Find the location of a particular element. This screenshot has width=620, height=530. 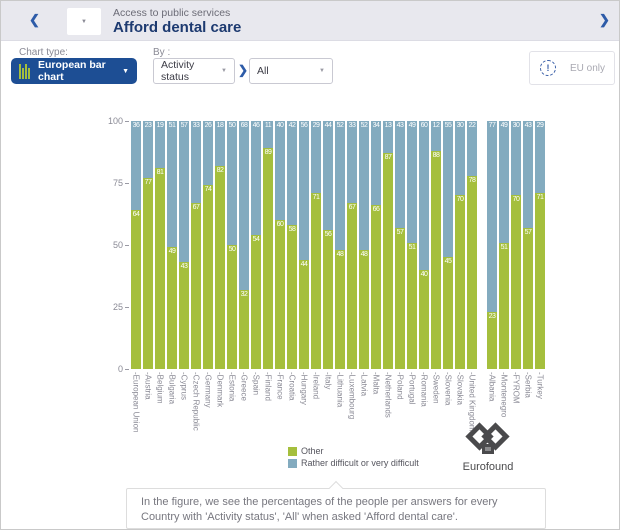

bar-albania: 77 23 is located at coordinates (492, 245).